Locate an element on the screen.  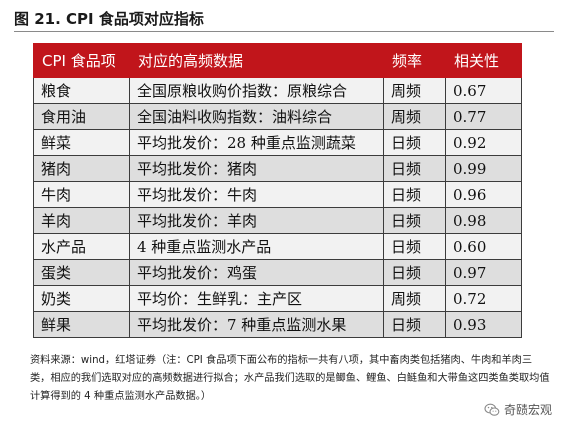
cell-food-item: 粮食 is located at coordinates (81, 90).